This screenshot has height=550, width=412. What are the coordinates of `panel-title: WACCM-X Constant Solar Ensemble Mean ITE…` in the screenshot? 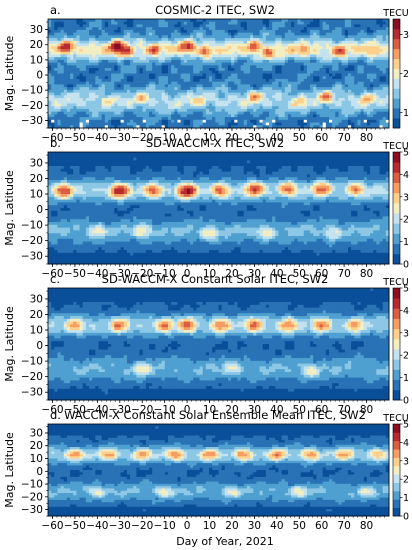 It's located at (215, 415).